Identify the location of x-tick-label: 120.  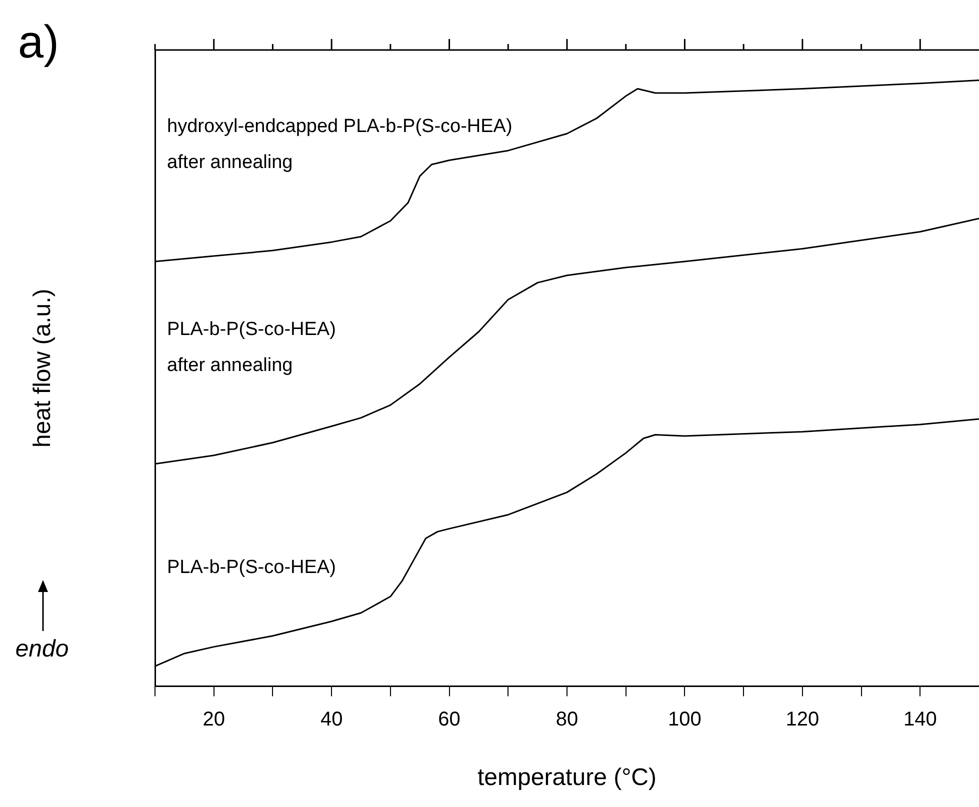
(803, 719).